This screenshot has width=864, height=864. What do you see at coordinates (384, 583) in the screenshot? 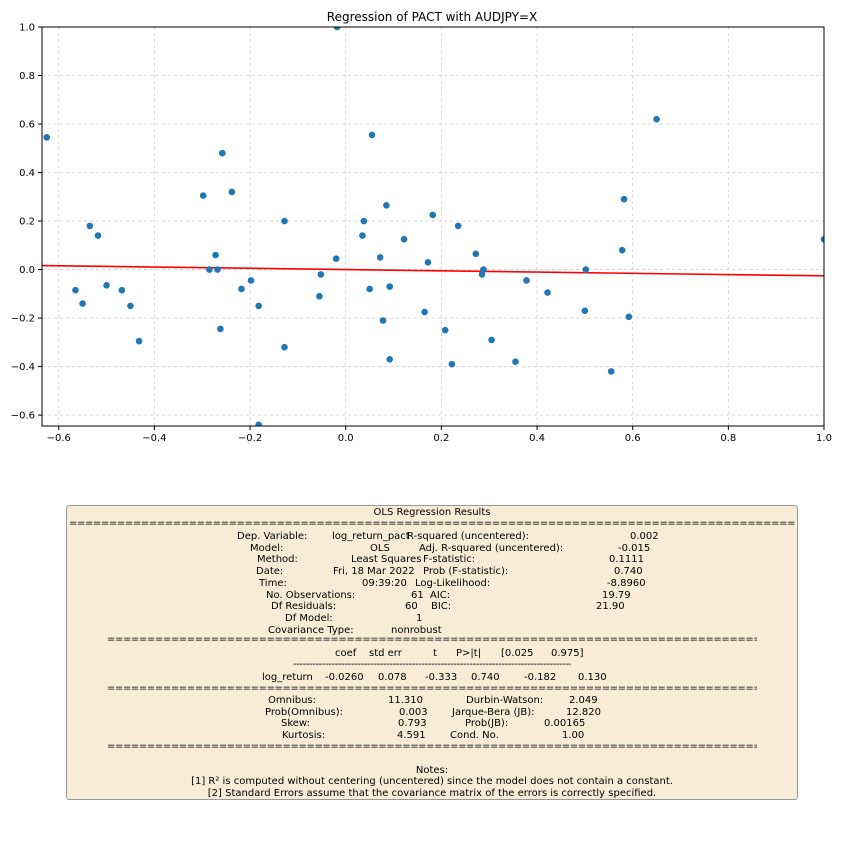
I see `info-value: 09:39:20` at bounding box center [384, 583].